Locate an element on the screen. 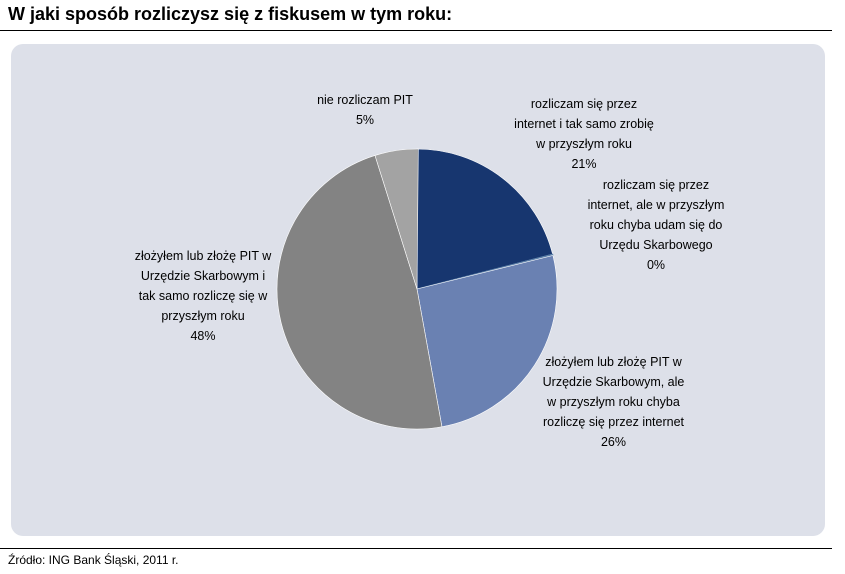  source-note: Źródło: ING Bank Śląski, 2011 r. is located at coordinates (93, 560).